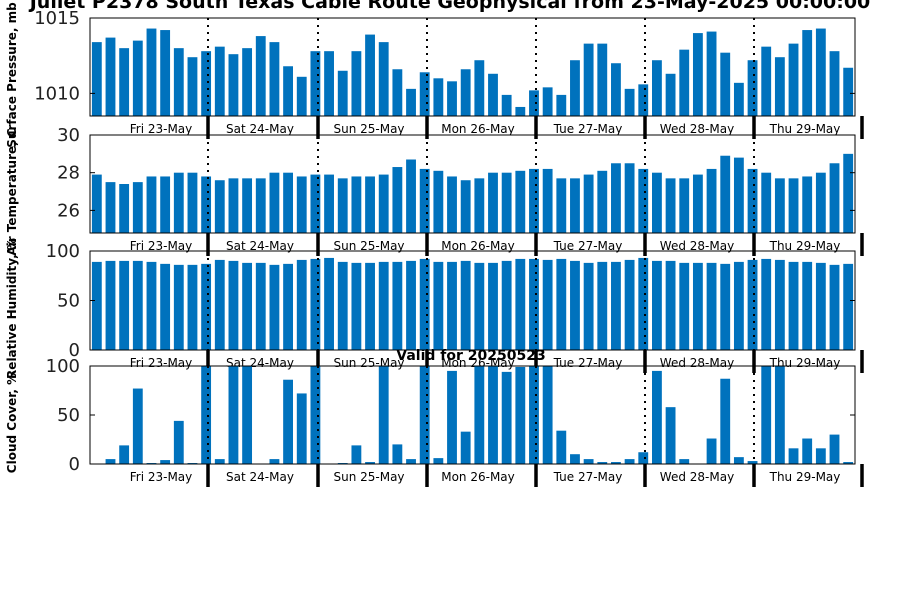  What do you see at coordinates (74, 464) in the screenshot?
I see `y-tick-label: 0` at bounding box center [74, 464].